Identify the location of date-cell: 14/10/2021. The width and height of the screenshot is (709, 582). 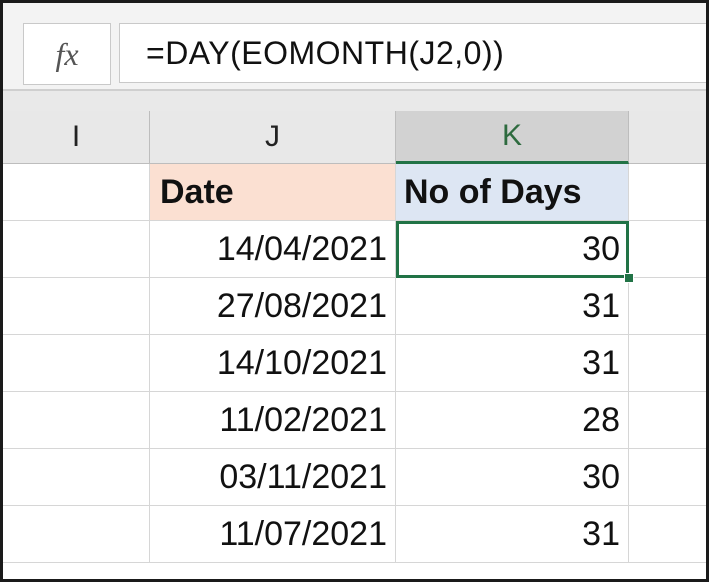
(273, 363).